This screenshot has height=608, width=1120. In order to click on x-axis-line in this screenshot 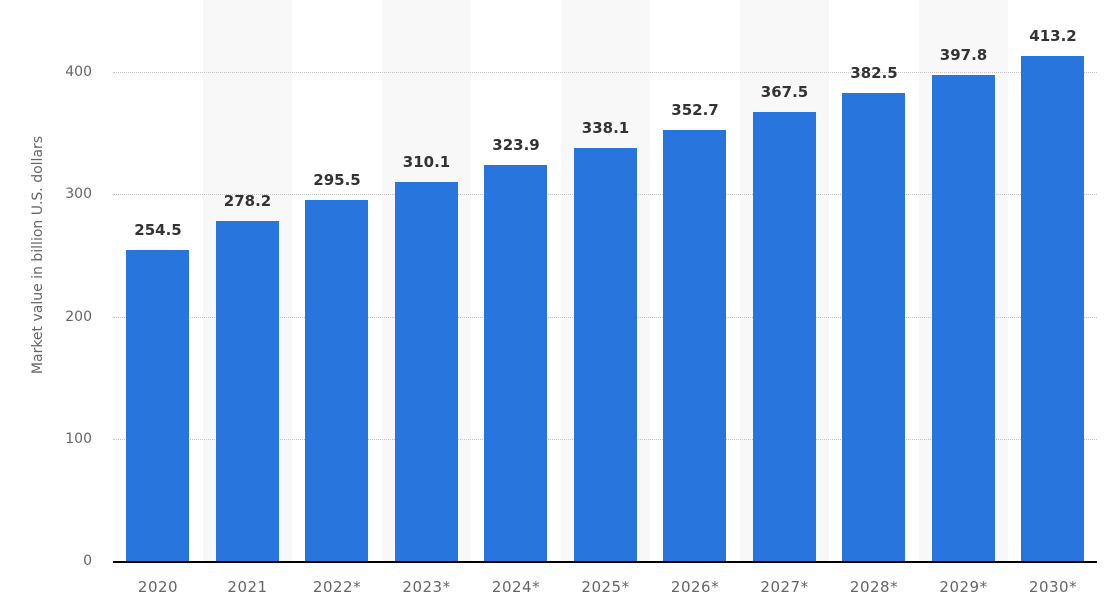, I will do `click(605, 562)`.